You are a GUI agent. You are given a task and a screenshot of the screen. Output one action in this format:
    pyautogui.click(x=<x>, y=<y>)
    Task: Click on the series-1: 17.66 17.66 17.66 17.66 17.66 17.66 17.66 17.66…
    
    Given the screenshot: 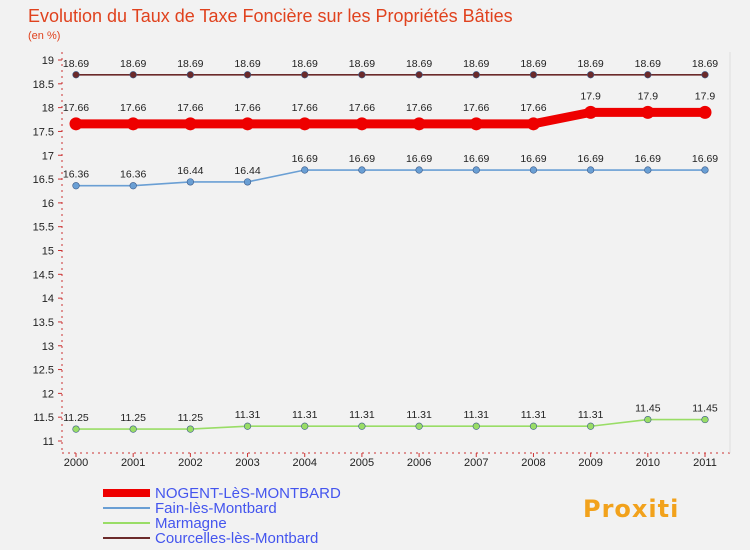 What is the action you would take?
    pyautogui.click(x=389, y=110)
    